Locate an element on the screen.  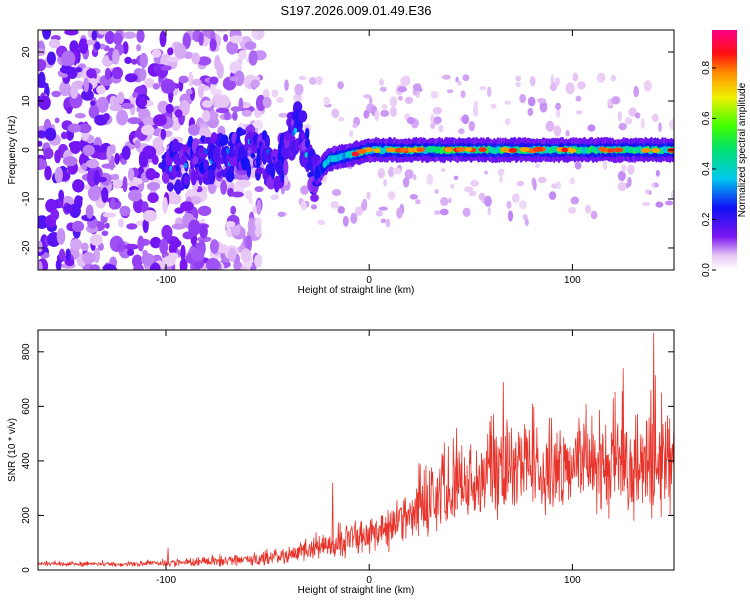
y-tick-label: 600 is located at coordinates (26, 406).